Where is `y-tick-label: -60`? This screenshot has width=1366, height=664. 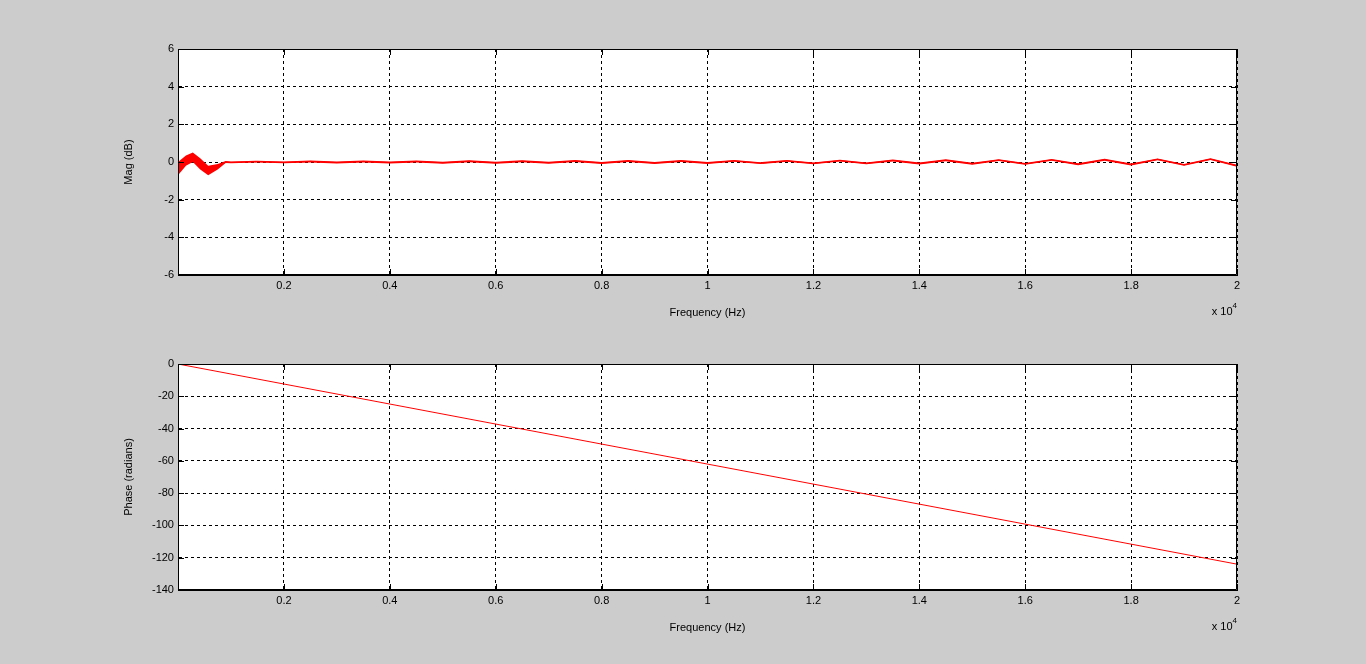
y-tick-label: -60 is located at coordinates (166, 459).